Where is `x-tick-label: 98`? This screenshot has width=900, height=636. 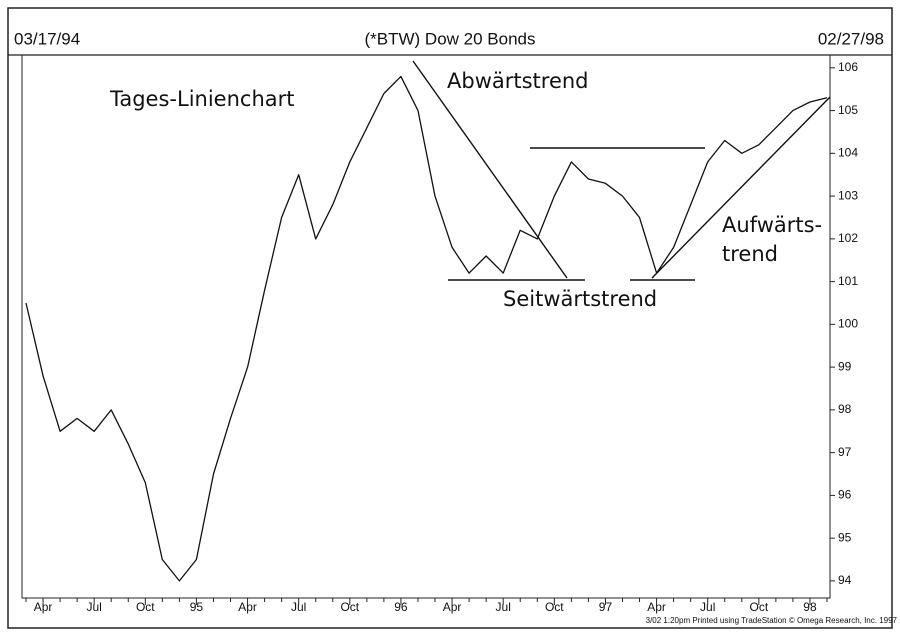
x-tick-label: 98 is located at coordinates (810, 607).